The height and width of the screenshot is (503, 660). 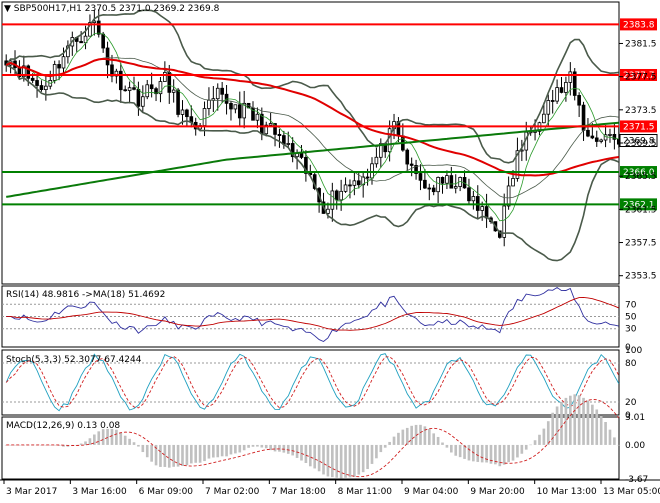 I want to click on price-tick-label: 2369.5, so click(x=641, y=144).